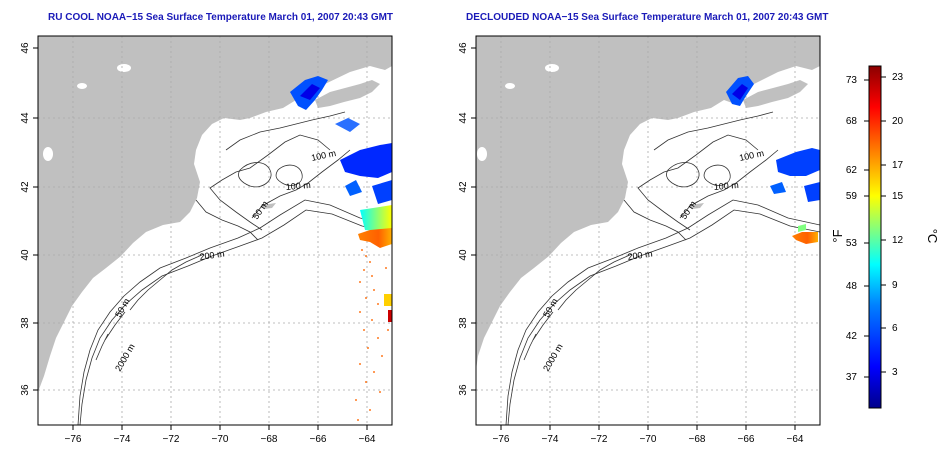 The height and width of the screenshot is (475, 950). What do you see at coordinates (898, 121) in the screenshot?
I see `celsius-tick: 20` at bounding box center [898, 121].